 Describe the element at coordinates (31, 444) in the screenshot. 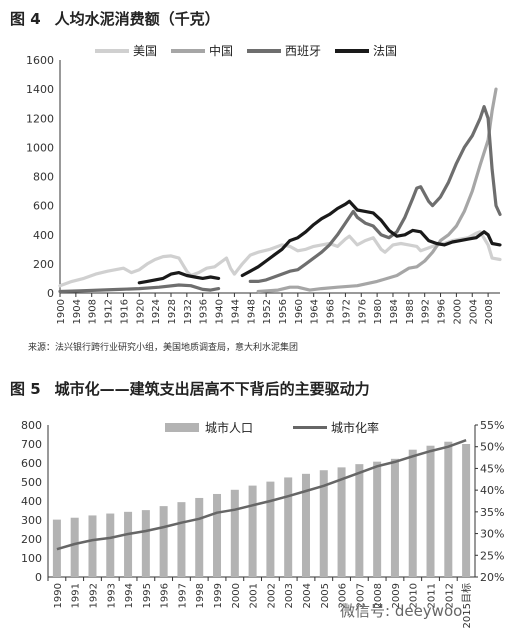

I see `chart2-left-tick-label: 700` at that location.